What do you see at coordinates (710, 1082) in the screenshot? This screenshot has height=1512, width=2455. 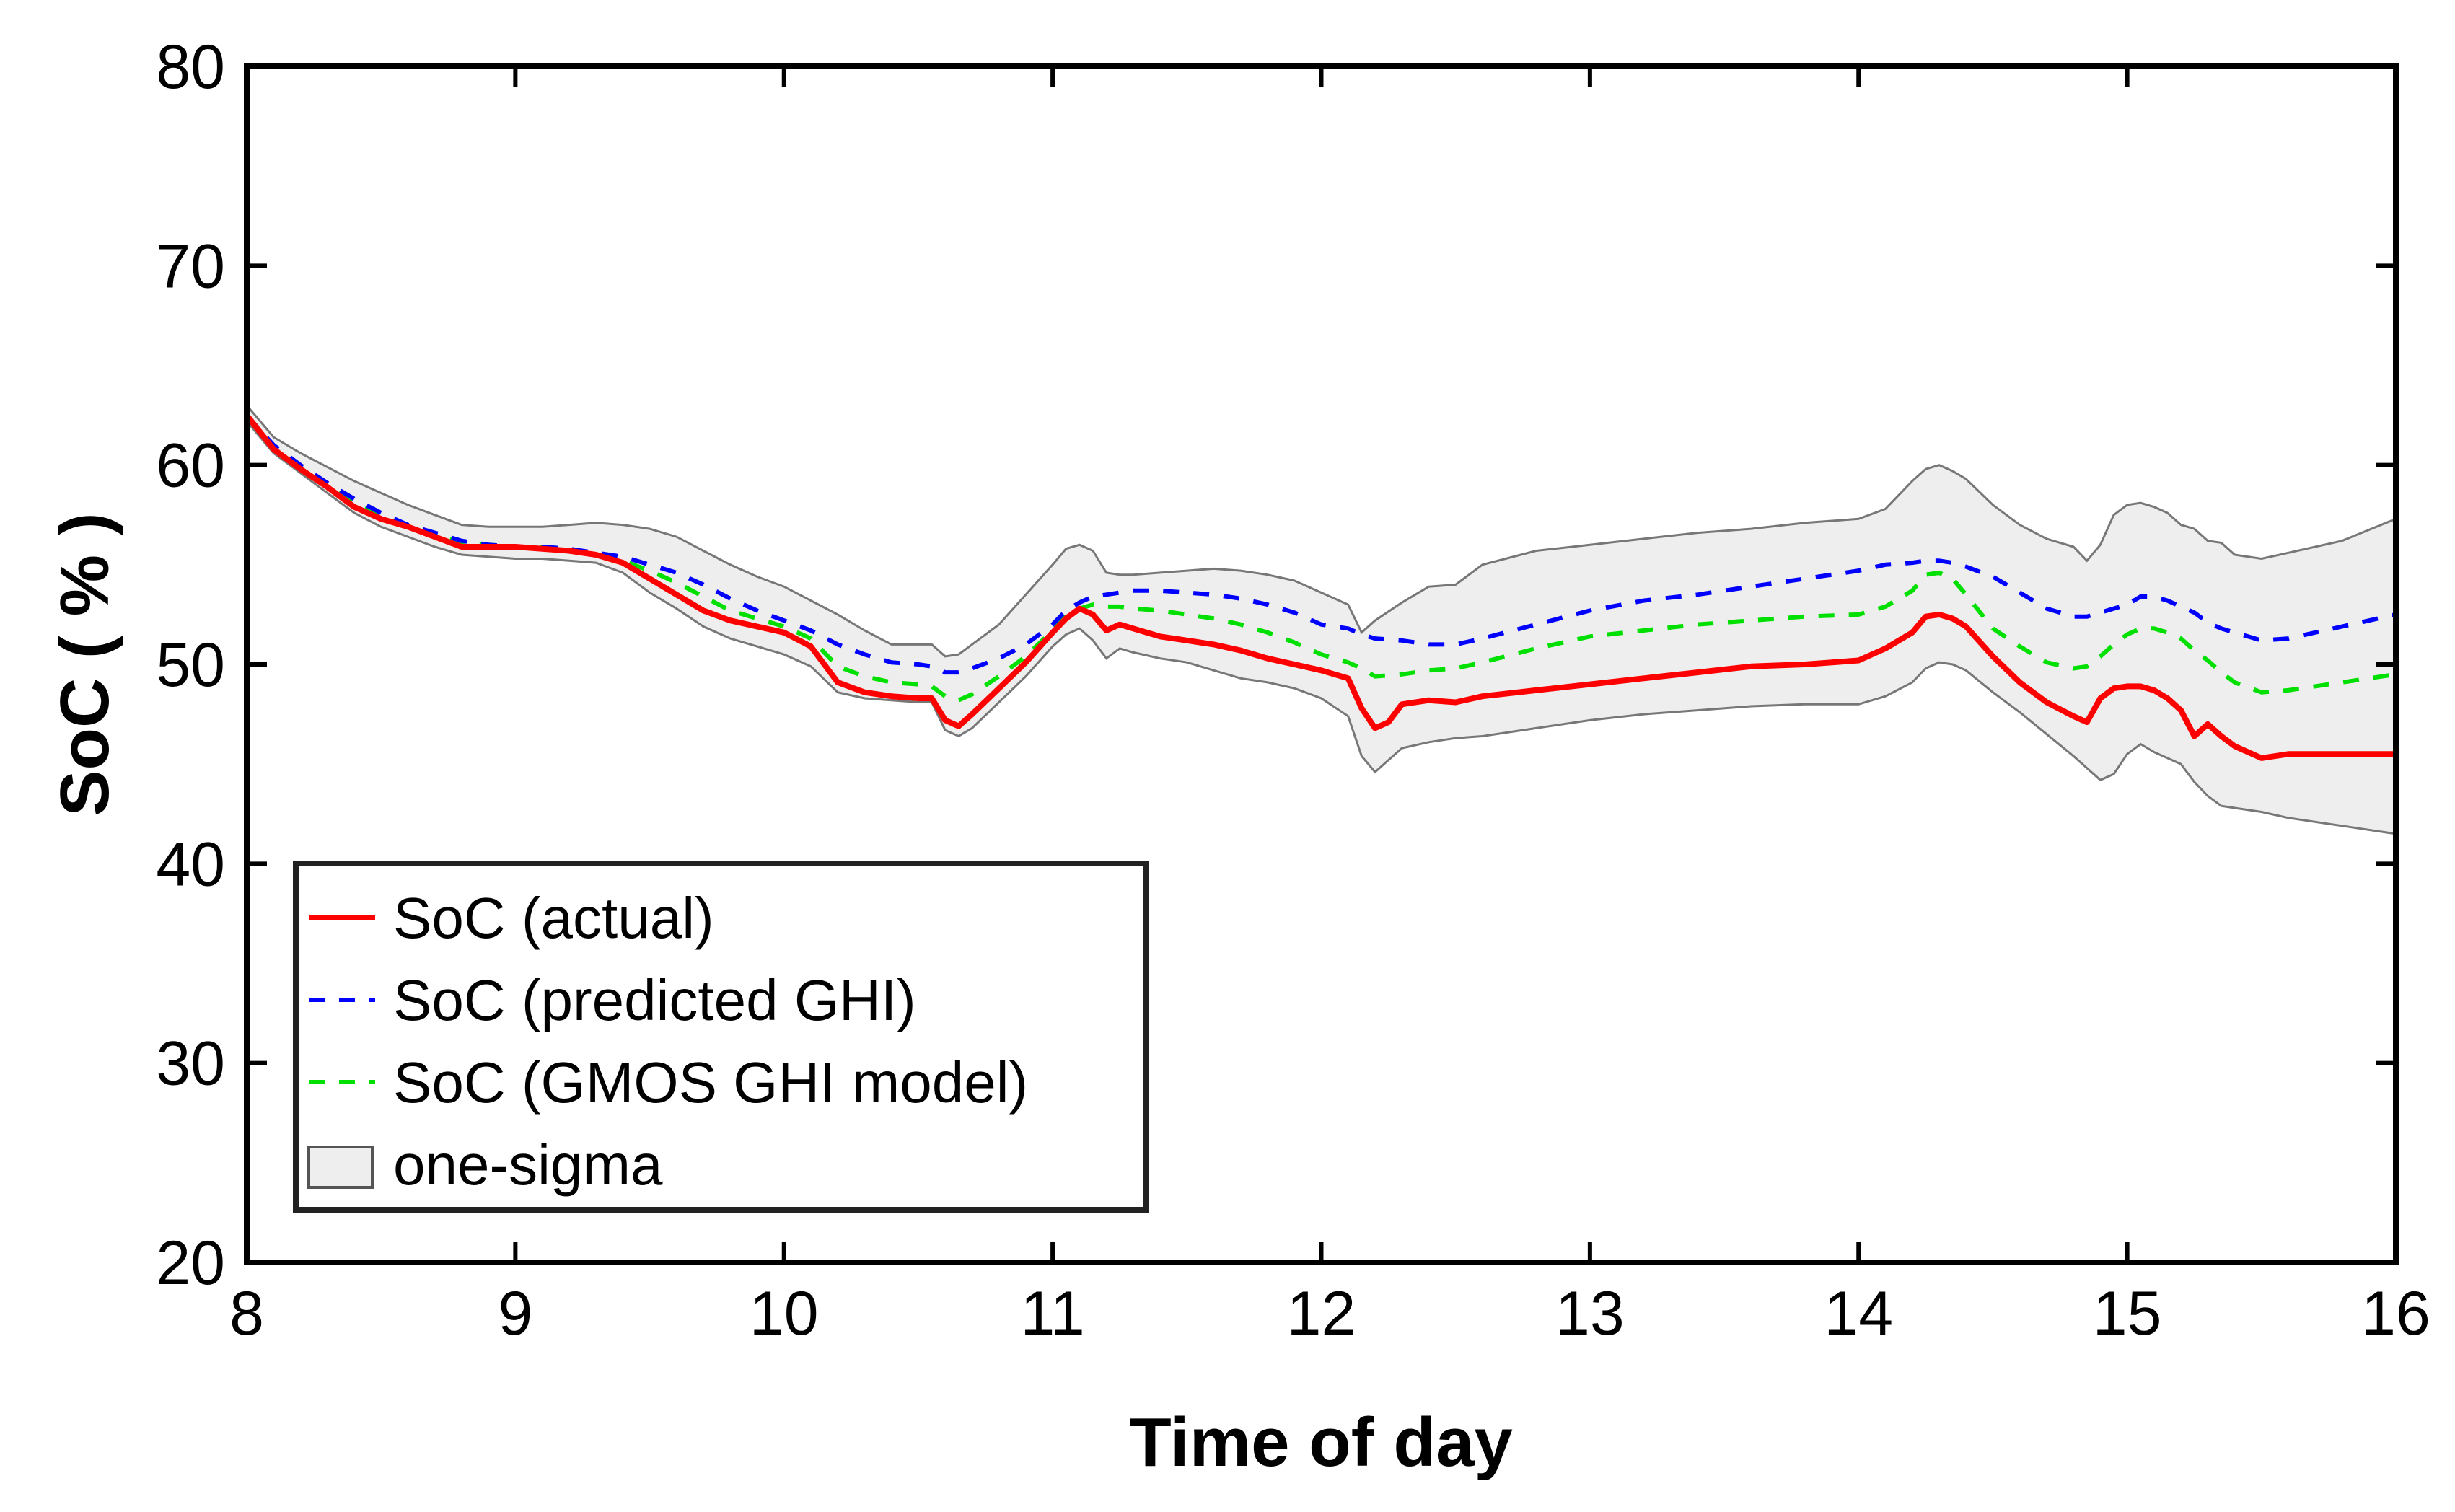 I see `legend-label-gmos: SoC (GMOS GHI model)` at bounding box center [710, 1082].